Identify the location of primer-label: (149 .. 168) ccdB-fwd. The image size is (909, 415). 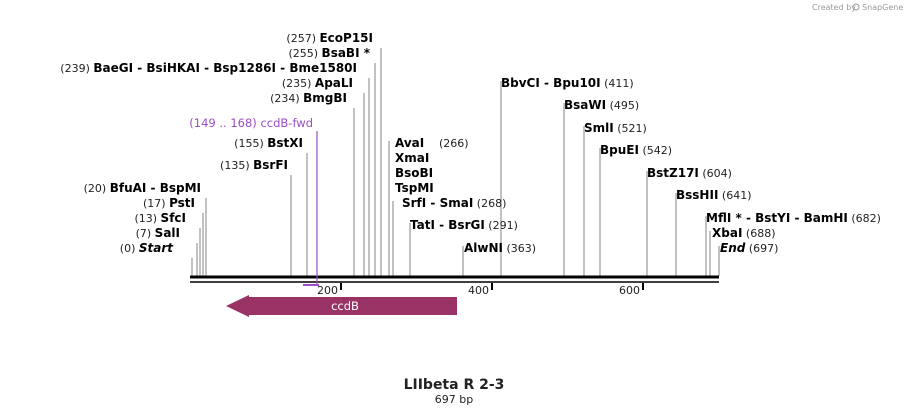
(251, 123).